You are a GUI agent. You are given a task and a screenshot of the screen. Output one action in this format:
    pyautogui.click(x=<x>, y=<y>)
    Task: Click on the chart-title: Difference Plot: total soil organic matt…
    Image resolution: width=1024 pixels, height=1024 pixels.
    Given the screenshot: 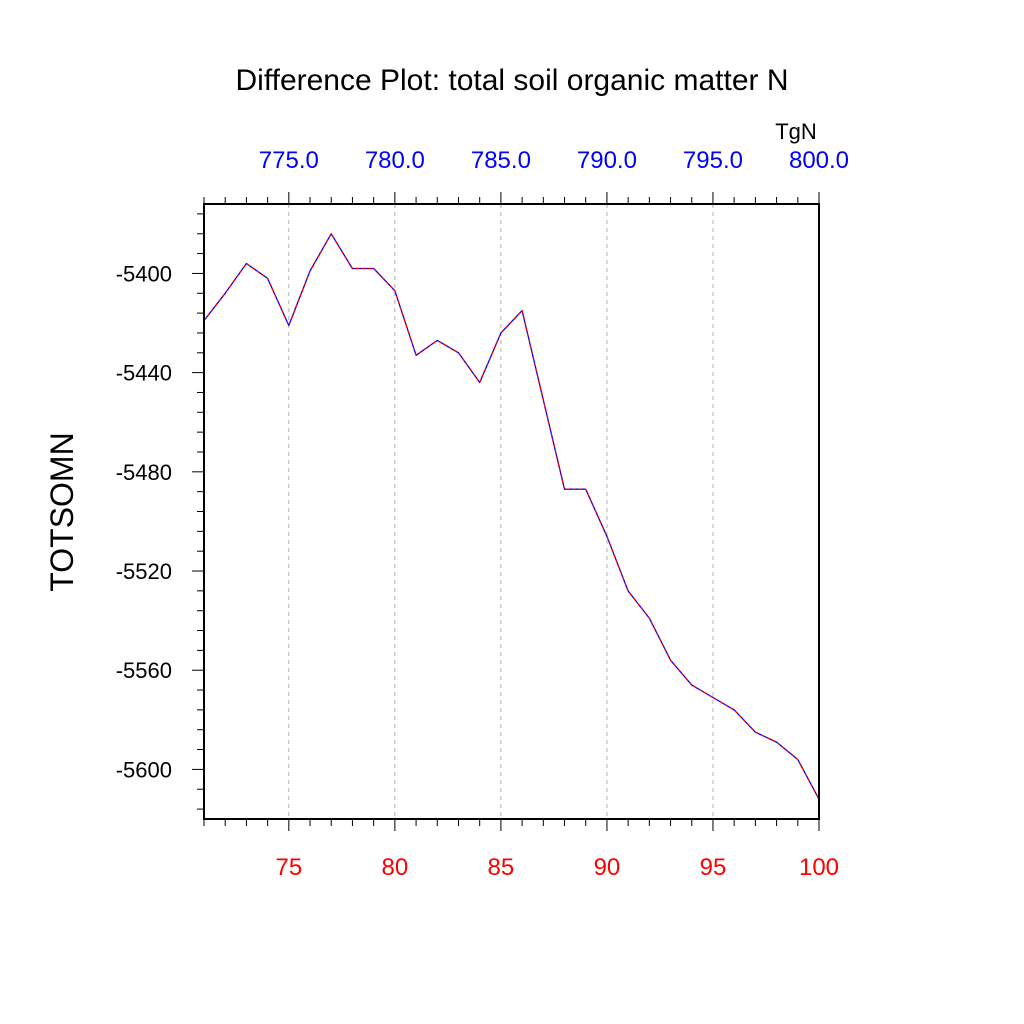 What is the action you would take?
    pyautogui.click(x=511, y=80)
    